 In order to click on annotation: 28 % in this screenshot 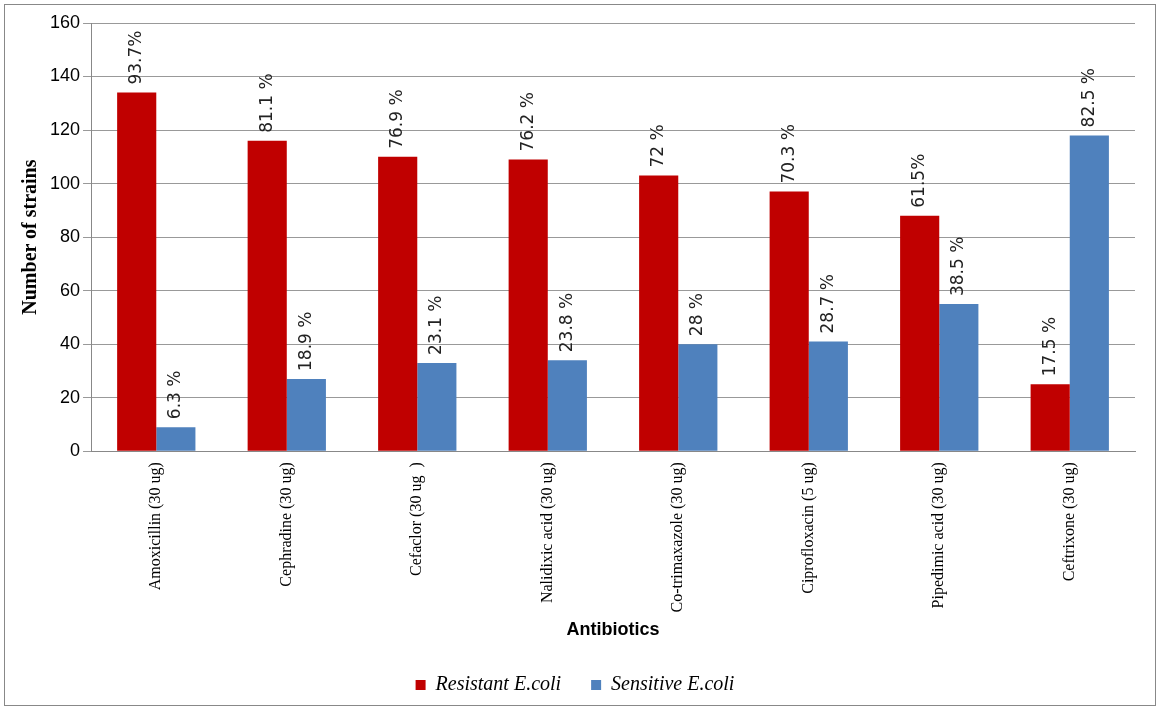, I will do `click(696, 314)`.